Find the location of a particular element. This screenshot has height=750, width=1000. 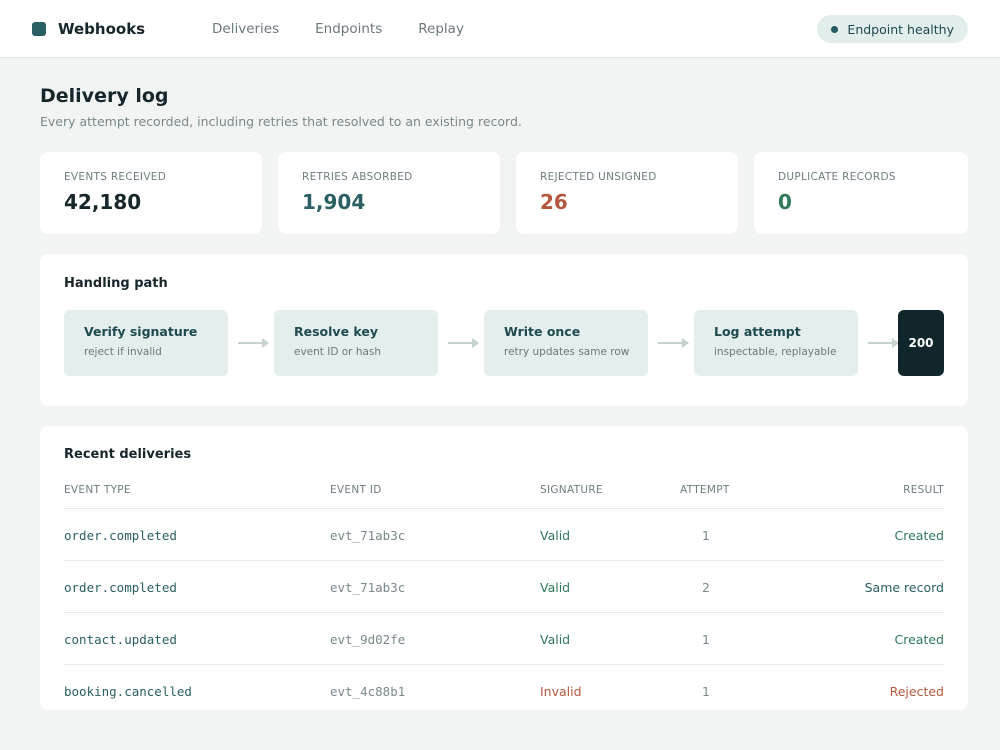

step-title: Write once is located at coordinates (542, 331).